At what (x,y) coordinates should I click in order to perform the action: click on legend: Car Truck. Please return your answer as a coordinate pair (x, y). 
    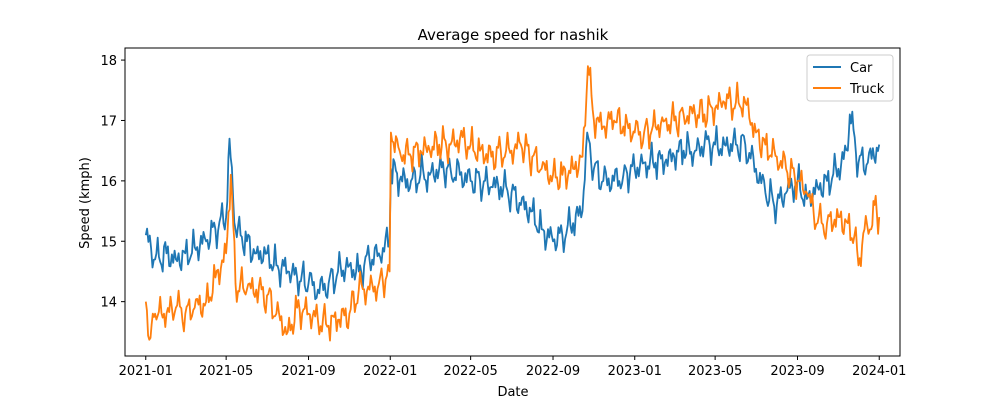
    Looking at the image, I should click on (850, 78).